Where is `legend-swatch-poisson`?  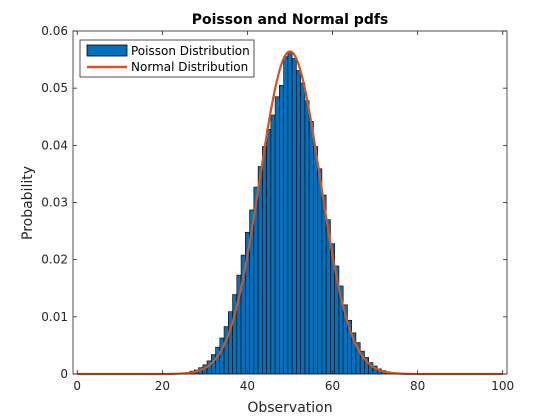 legend-swatch-poisson is located at coordinates (107, 50).